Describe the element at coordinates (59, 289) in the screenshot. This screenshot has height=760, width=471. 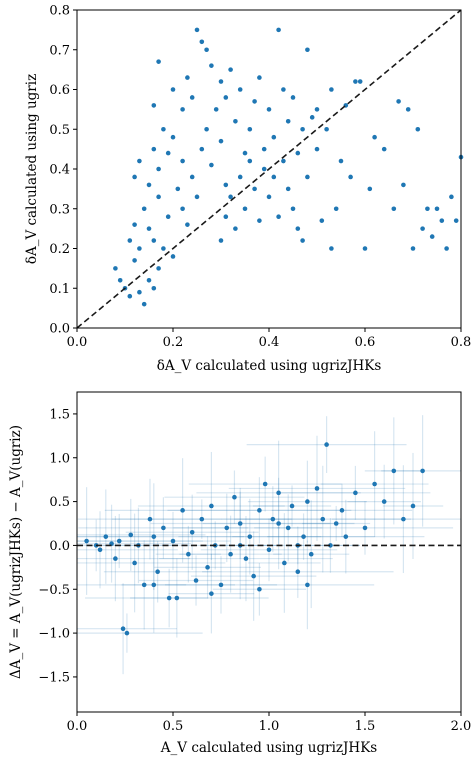
I see `y-tick-label: 0.1` at that location.